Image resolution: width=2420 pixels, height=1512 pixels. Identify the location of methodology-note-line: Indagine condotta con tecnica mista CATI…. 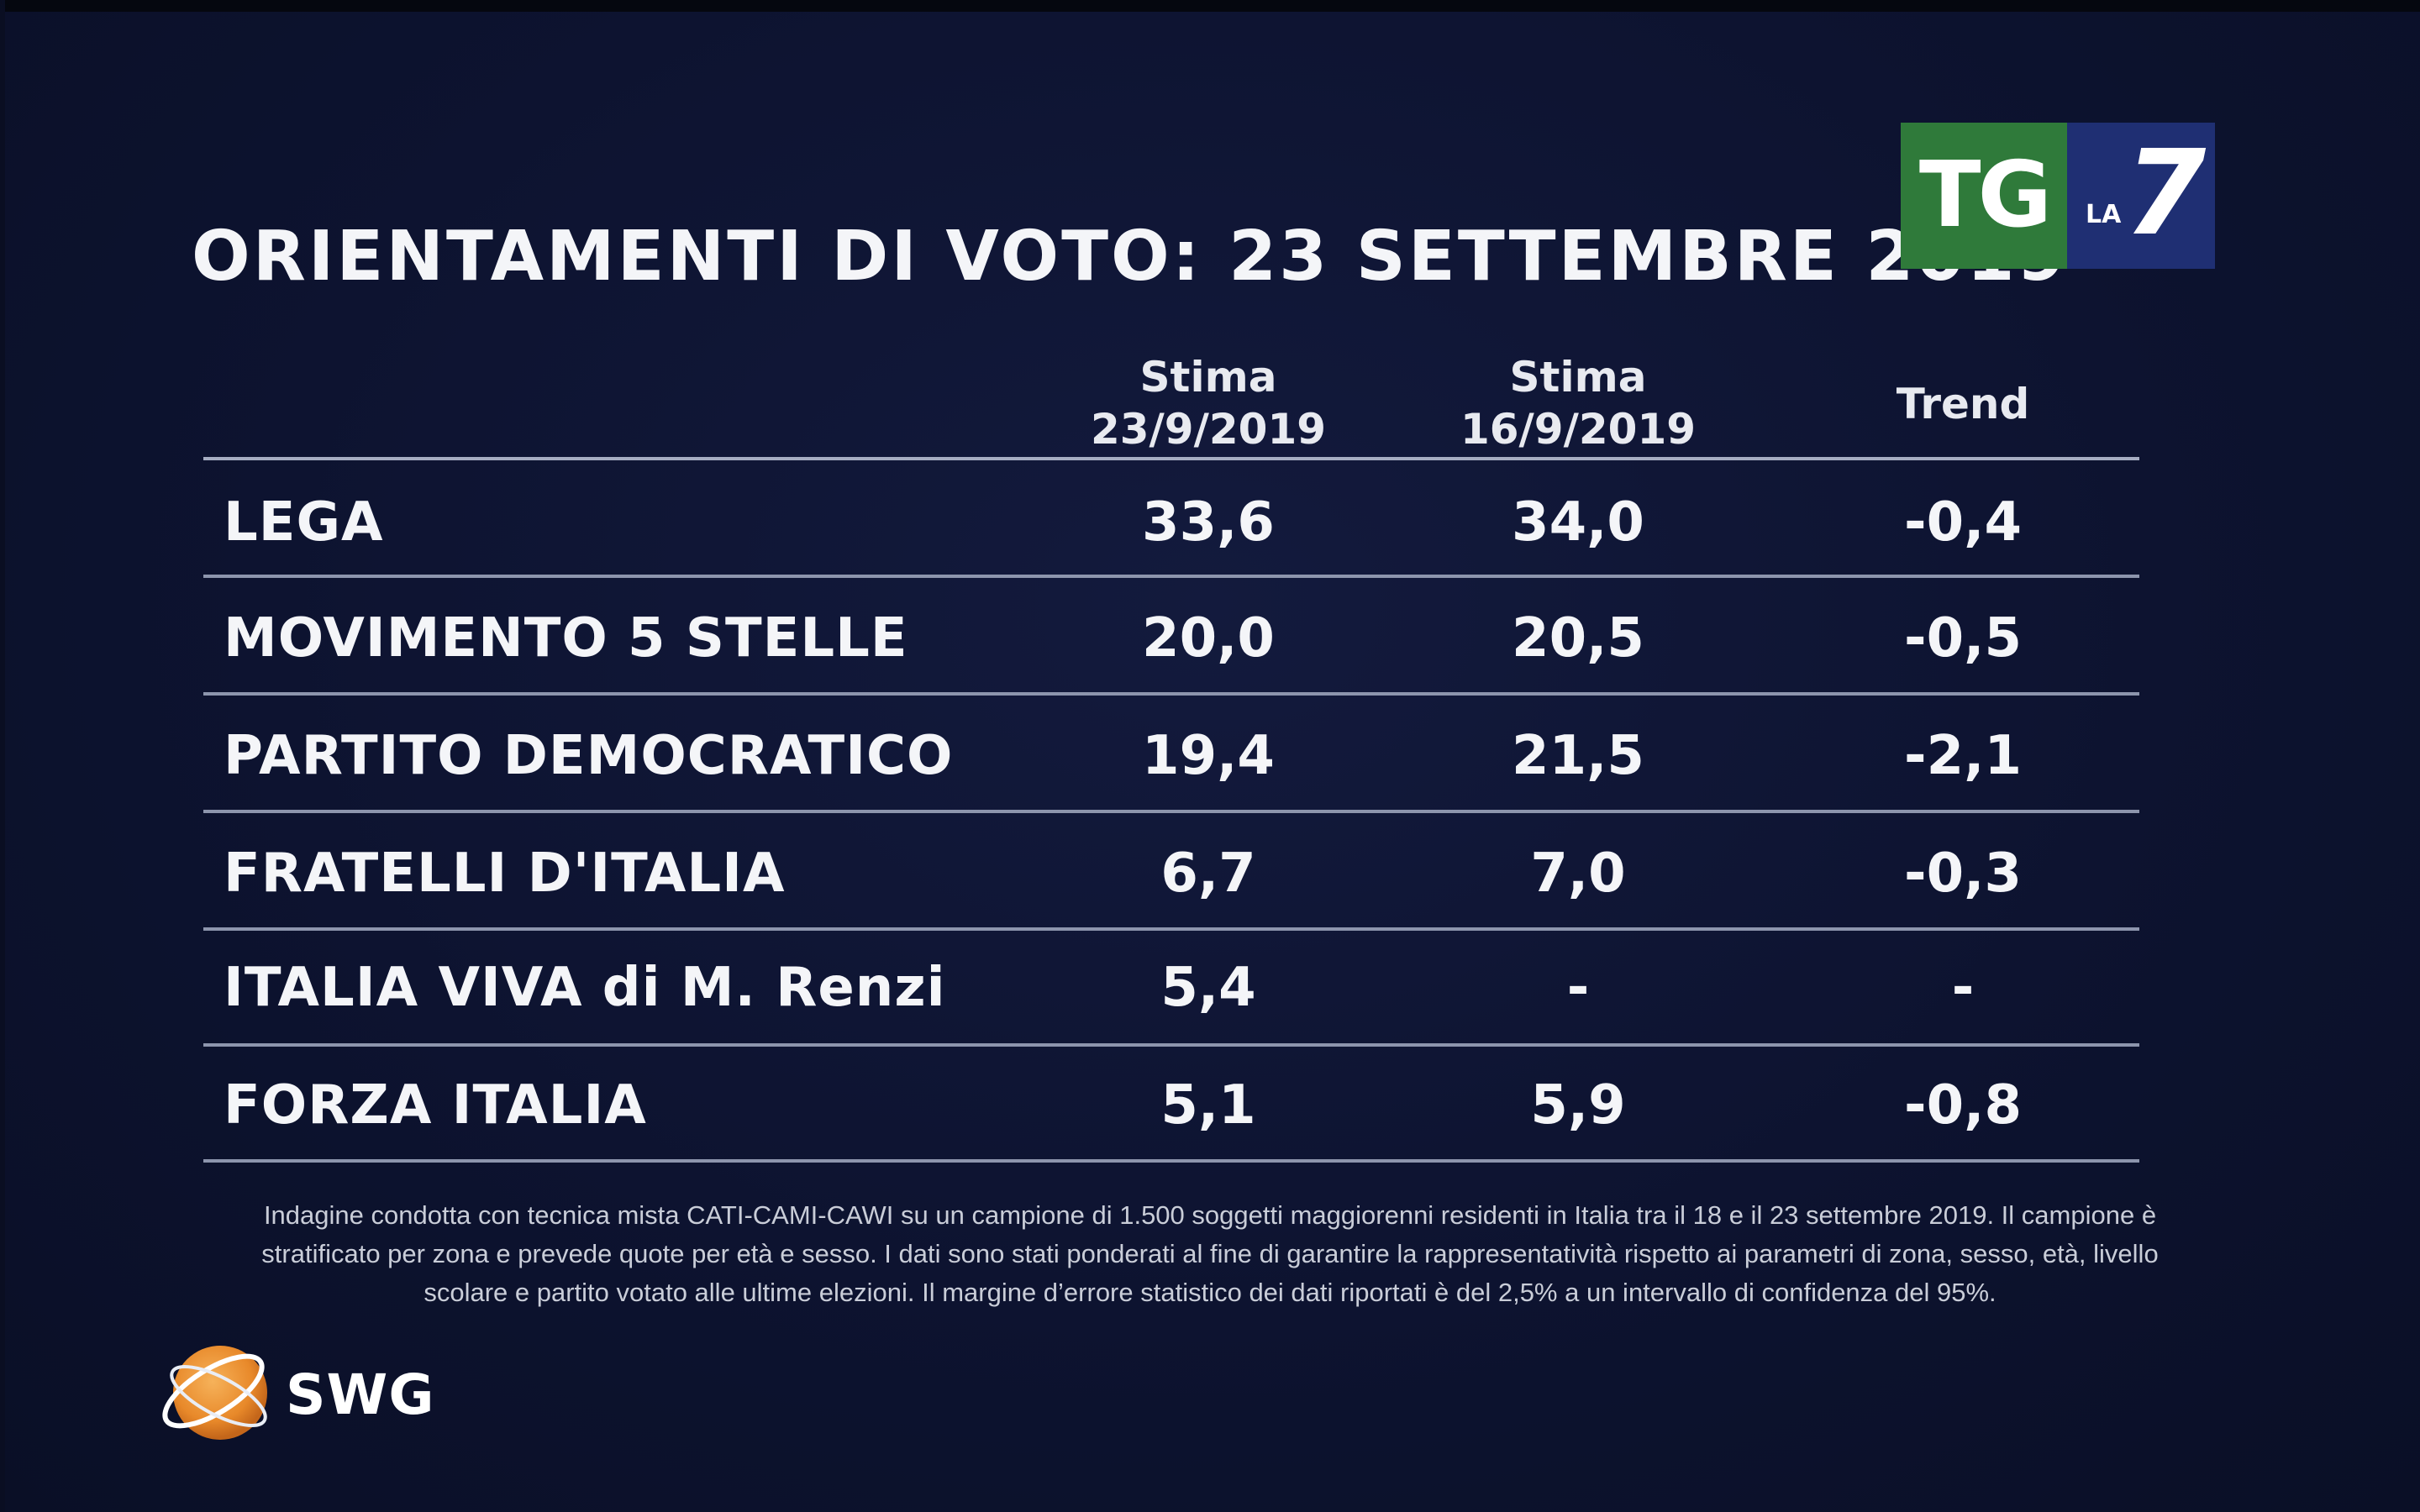
(1210, 1215).